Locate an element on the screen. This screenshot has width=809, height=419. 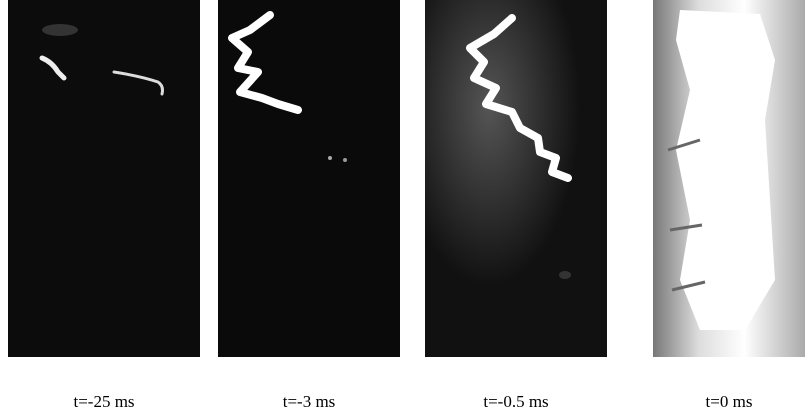
panel-caption: t=-0.5 ms is located at coordinates (515, 401).